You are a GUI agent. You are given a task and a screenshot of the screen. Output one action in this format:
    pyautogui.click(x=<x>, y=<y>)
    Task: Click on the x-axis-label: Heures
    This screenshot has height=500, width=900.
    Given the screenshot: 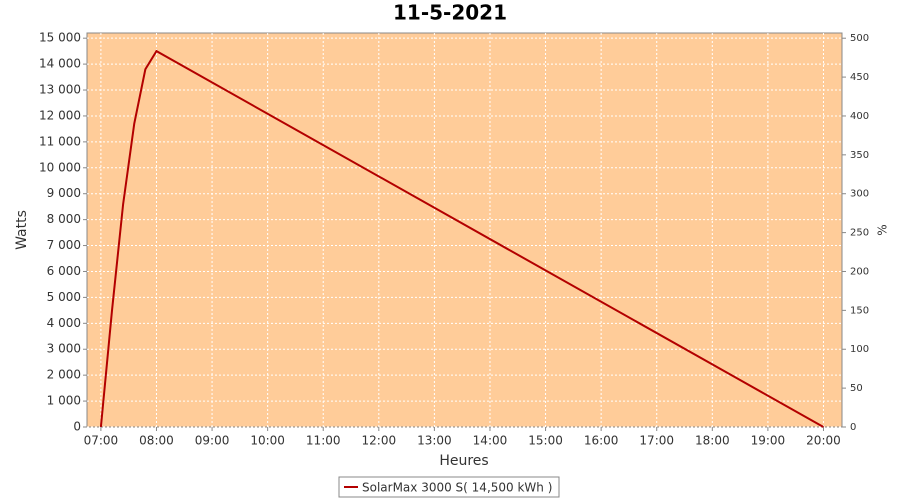 What is the action you would take?
    pyautogui.click(x=463, y=461)
    